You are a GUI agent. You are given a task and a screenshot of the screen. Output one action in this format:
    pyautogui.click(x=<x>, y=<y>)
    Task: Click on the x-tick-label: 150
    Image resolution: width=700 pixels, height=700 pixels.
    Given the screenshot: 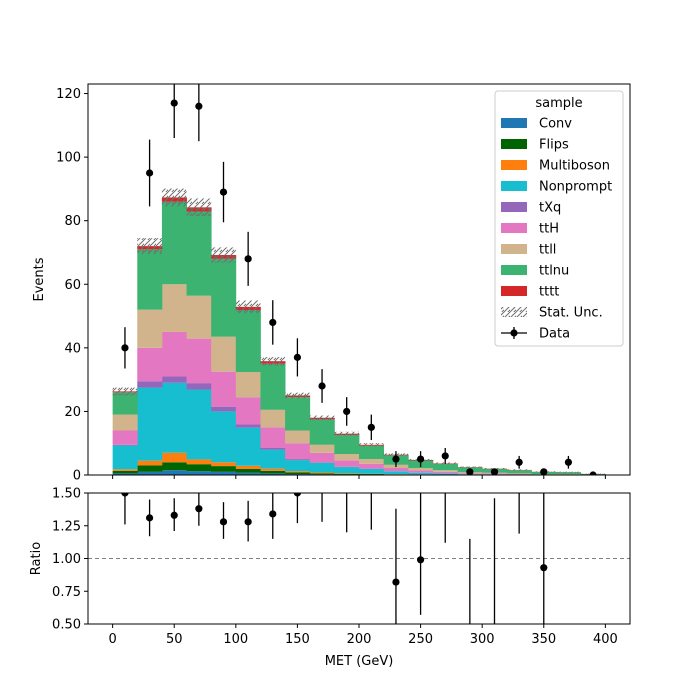 What is the action you would take?
    pyautogui.click(x=297, y=639)
    